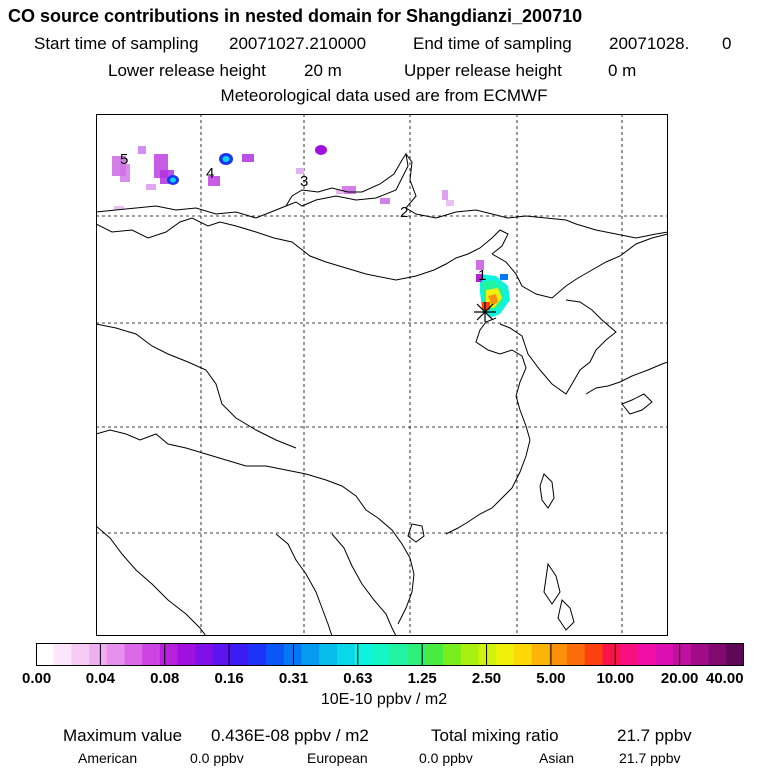 Image resolution: width=768 pixels, height=768 pixels. I want to click on lower-release-value: 20 m, so click(323, 70).